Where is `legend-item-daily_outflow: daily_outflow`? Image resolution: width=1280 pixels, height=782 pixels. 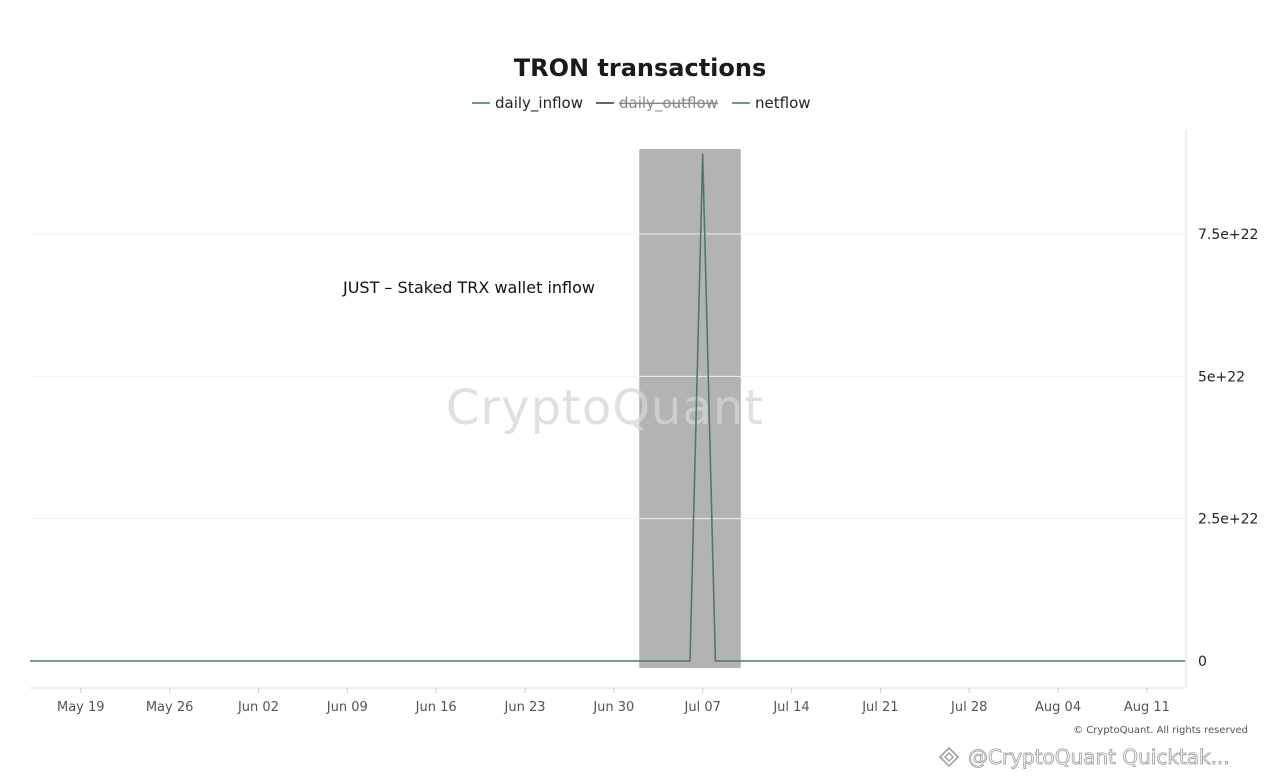 legend-item-daily_outflow: daily_outflow is located at coordinates (657, 103).